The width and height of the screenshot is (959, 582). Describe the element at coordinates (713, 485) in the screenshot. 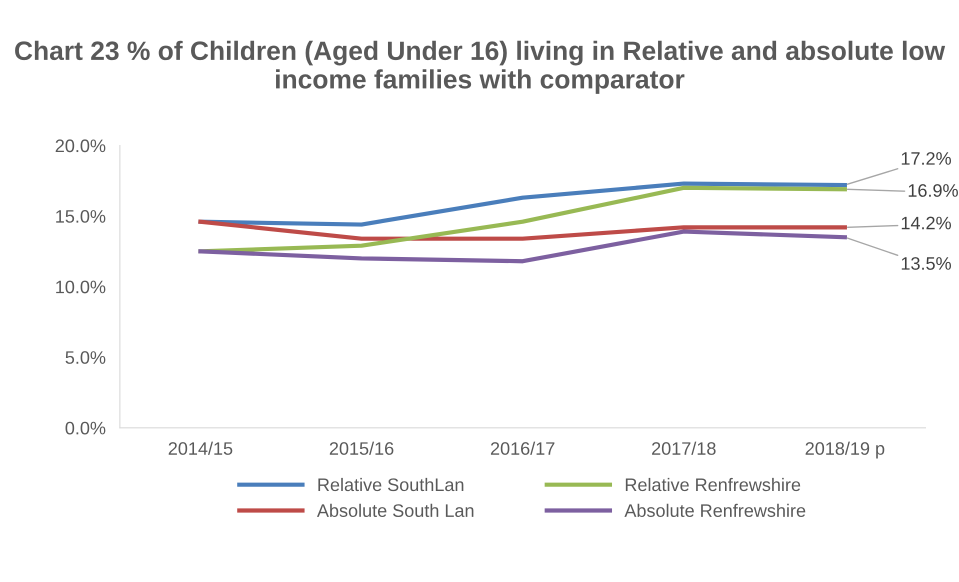

I see `legend-label: Relative Renfrewshire` at that location.